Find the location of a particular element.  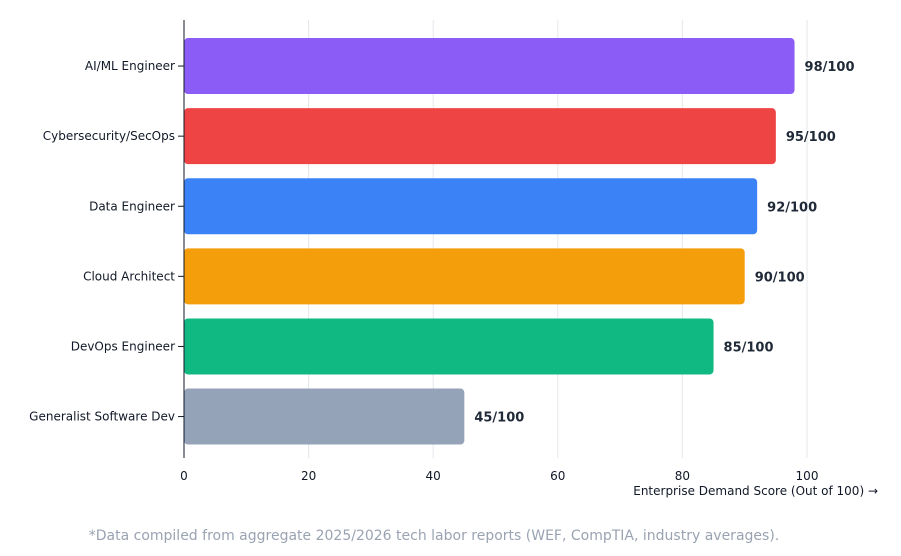

value-label: 85/100 is located at coordinates (749, 347).